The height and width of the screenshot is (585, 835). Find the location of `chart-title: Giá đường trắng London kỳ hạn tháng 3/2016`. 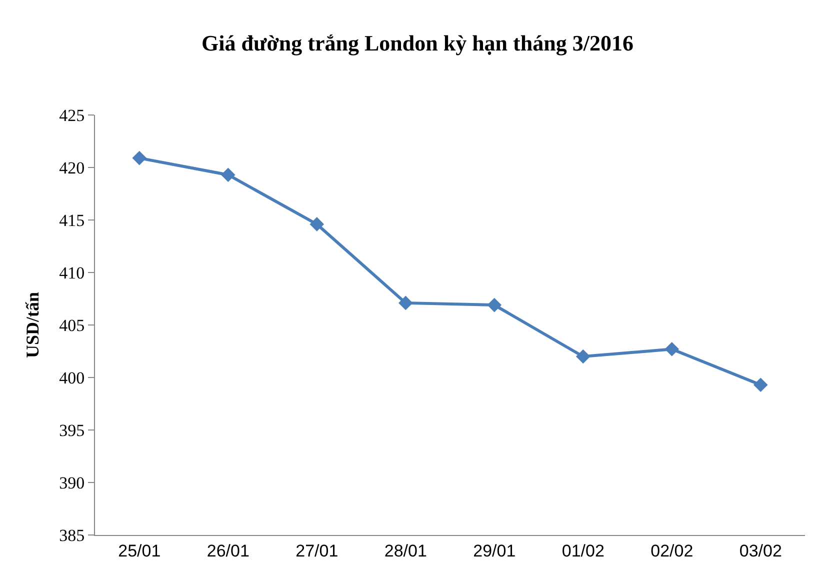

chart-title: Giá đường trắng London kỳ hạn tháng 3/2016 is located at coordinates (418, 43).